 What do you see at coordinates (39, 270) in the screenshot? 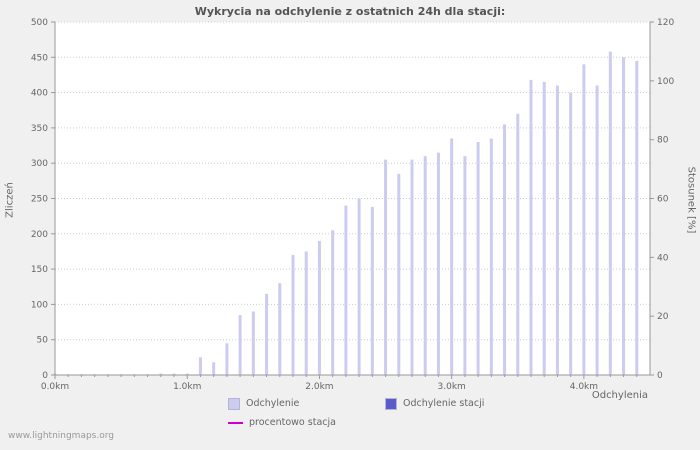
I see `y-tick-label-left: 150` at bounding box center [39, 270].